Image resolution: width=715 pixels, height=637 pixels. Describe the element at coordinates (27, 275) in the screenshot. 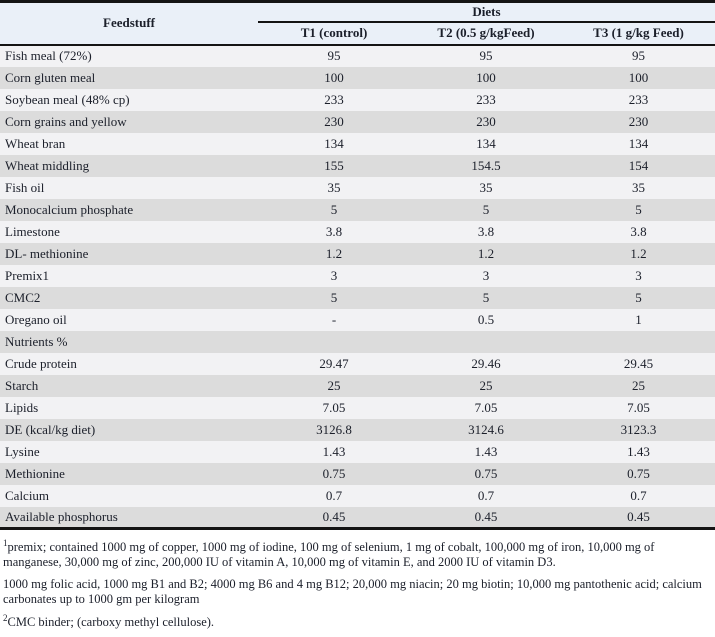

I see `feedstuff-cell: Premix1` at that location.